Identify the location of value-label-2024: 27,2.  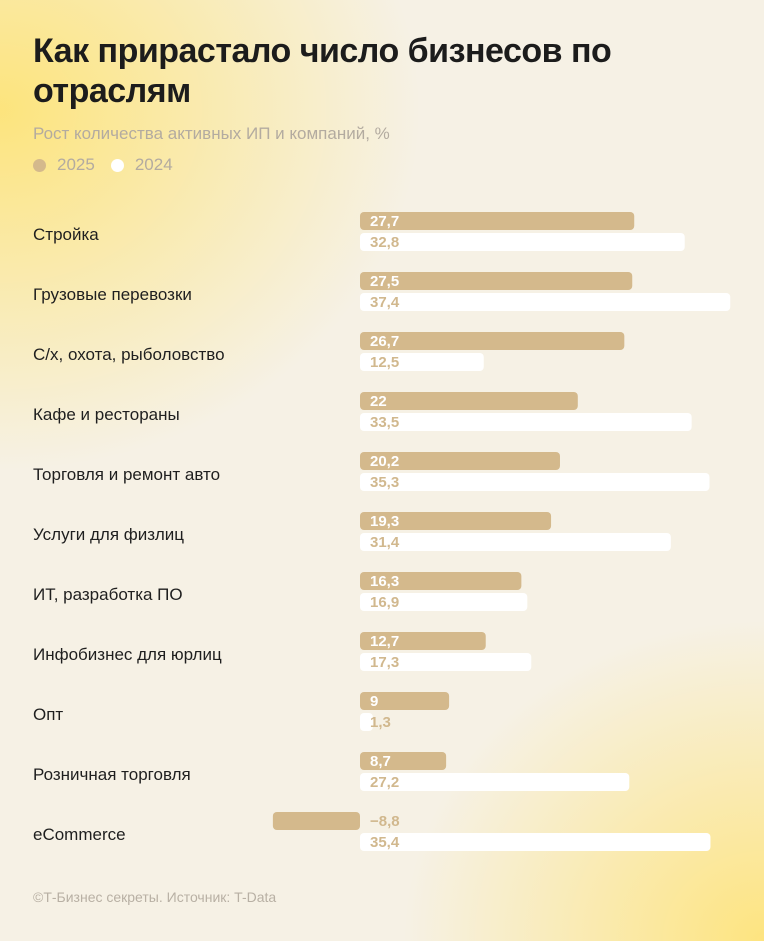
(384, 782).